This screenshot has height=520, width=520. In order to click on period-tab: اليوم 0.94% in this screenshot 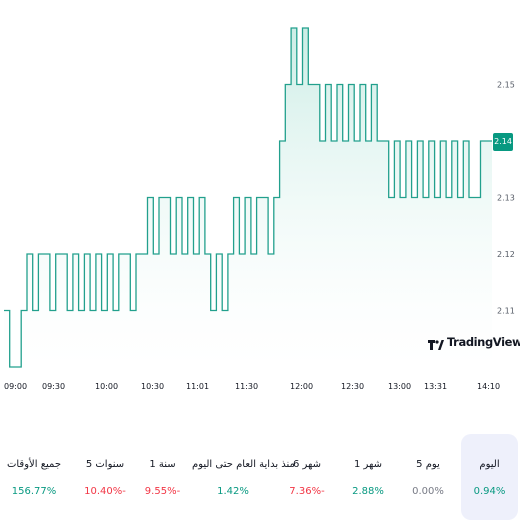, I will do `click(489, 477)`.